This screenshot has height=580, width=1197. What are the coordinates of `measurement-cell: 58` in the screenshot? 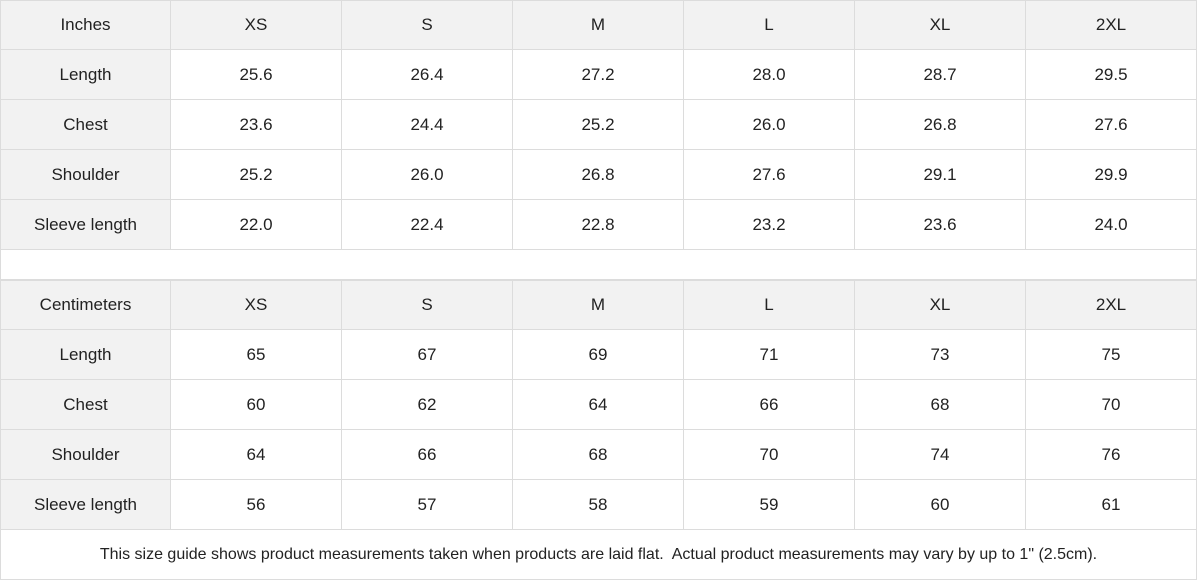 It's located at (598, 505).